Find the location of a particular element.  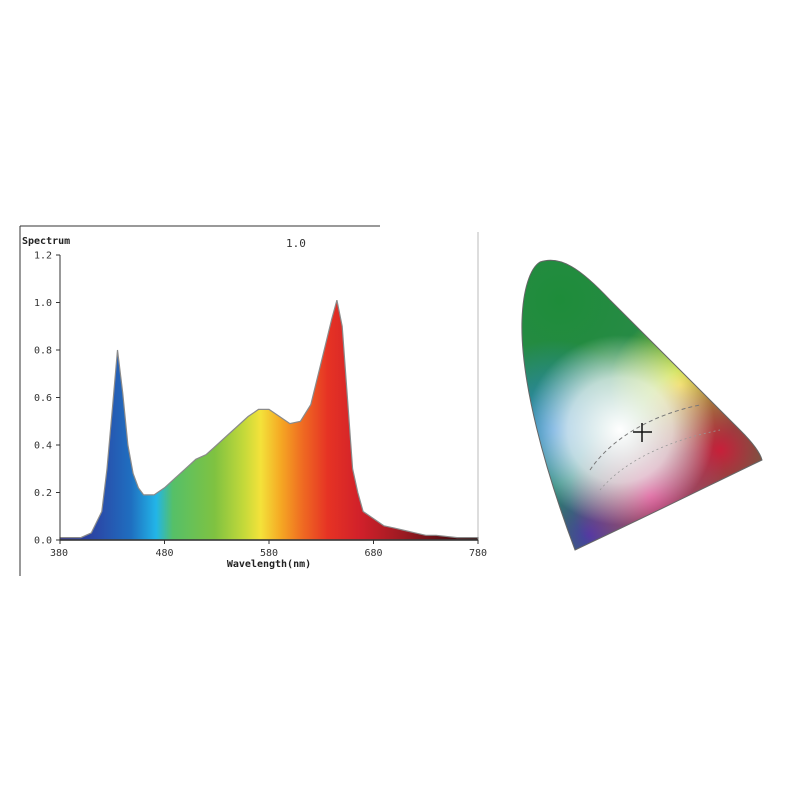

cie-outline is located at coordinates (642, 405).